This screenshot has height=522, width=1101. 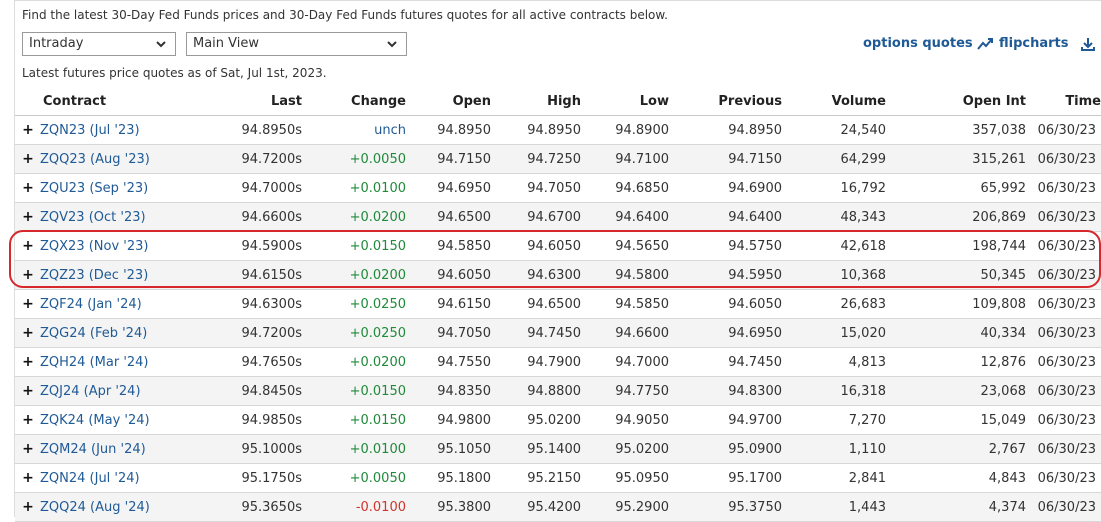 I want to click on cell-open-int: 65,992, so click(x=956, y=188).